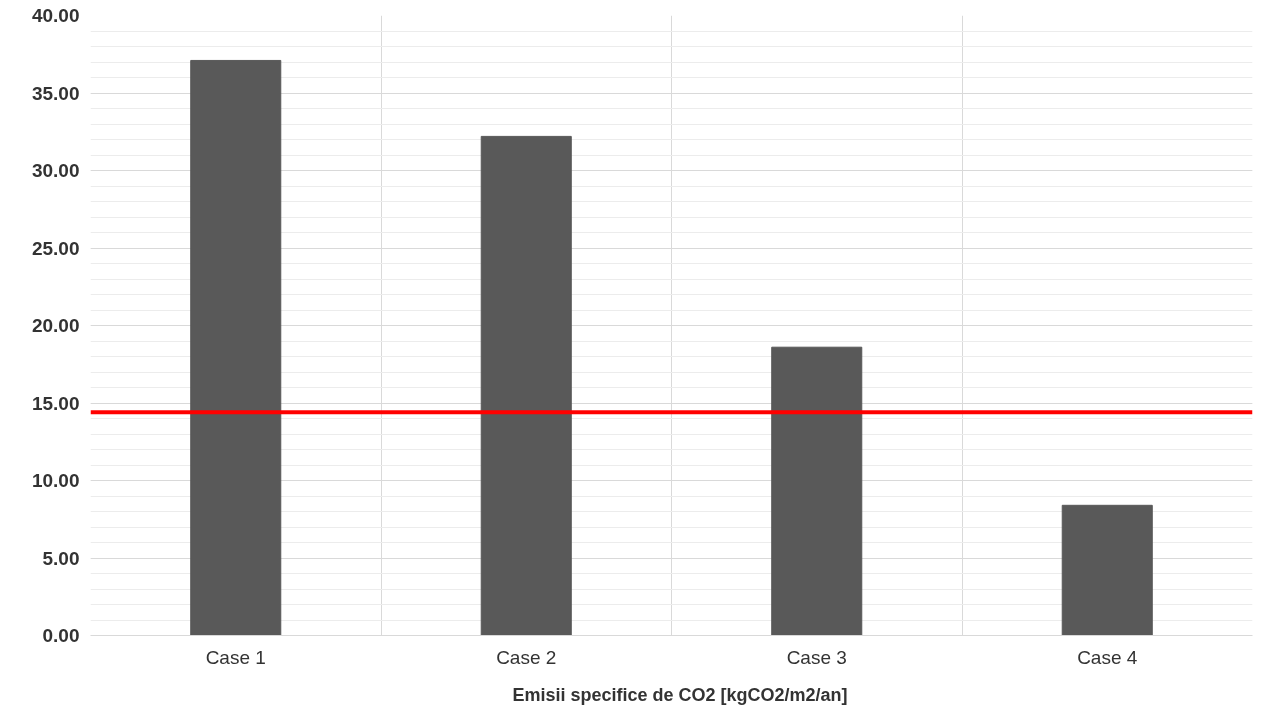  What do you see at coordinates (55, 325) in the screenshot?
I see `y-tick-label: 20.00` at bounding box center [55, 325].